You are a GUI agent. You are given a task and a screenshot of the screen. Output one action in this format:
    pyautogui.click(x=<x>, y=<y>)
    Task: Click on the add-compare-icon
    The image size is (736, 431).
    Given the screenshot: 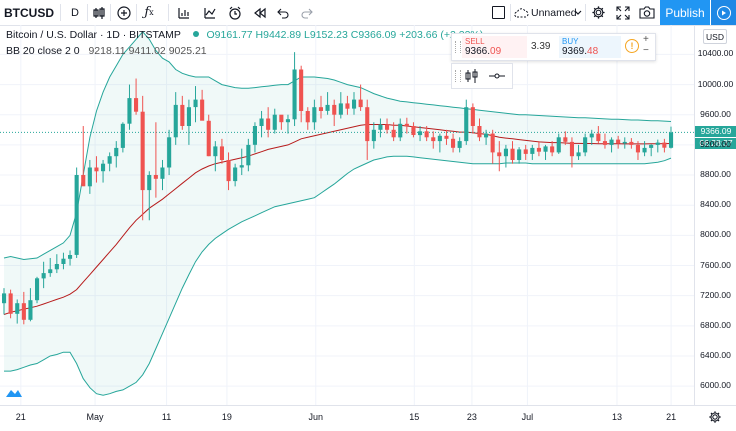 What is the action you would take?
    pyautogui.click(x=124, y=12)
    